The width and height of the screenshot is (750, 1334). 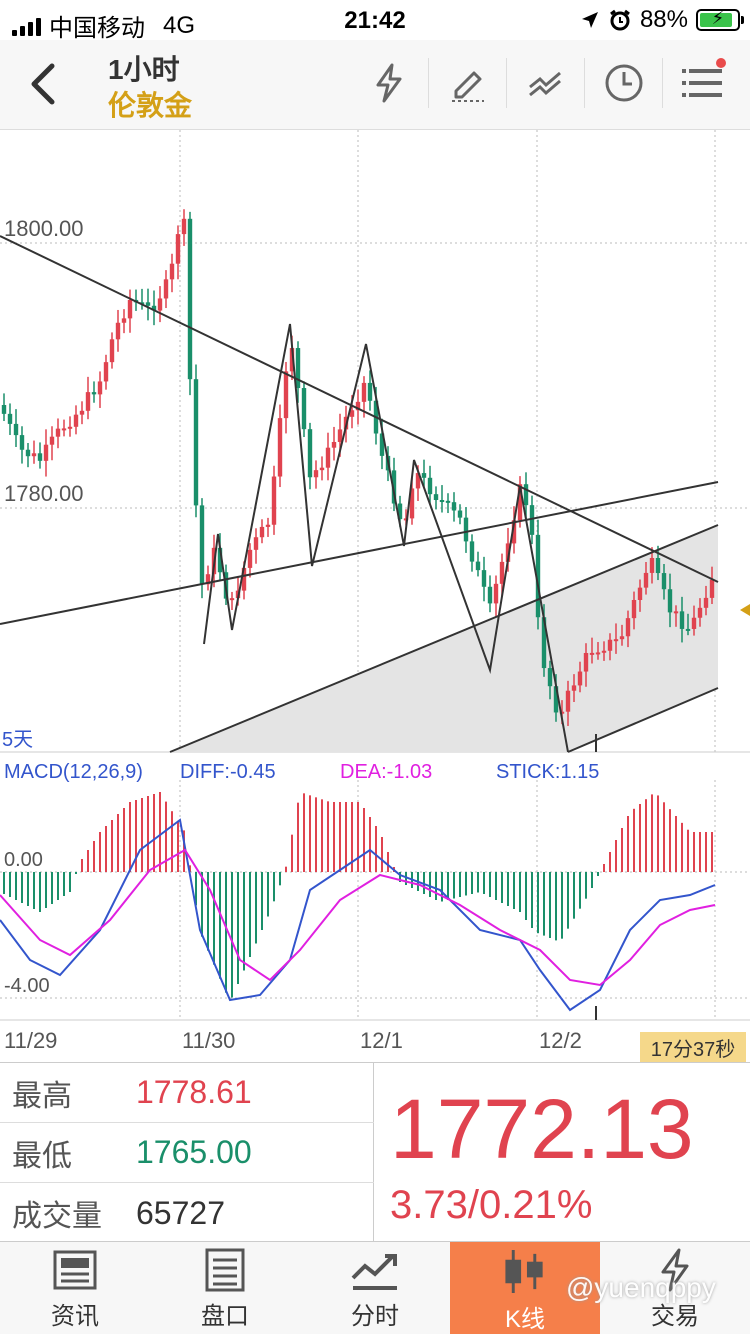 What do you see at coordinates (23, 860) in the screenshot?
I see `macd-zero-label: 0.00` at bounding box center [23, 860].